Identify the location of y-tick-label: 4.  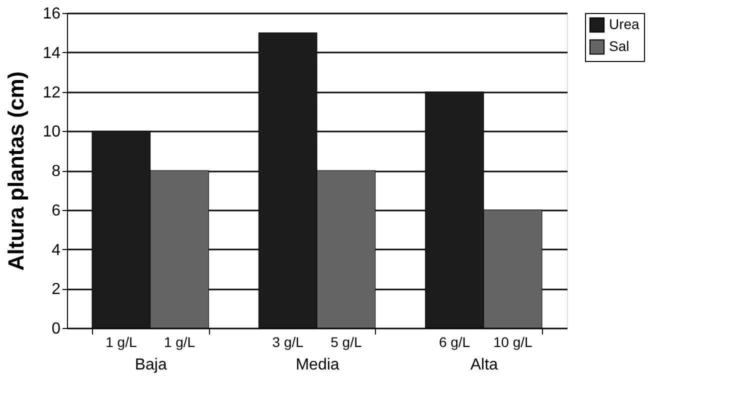
(56, 250).